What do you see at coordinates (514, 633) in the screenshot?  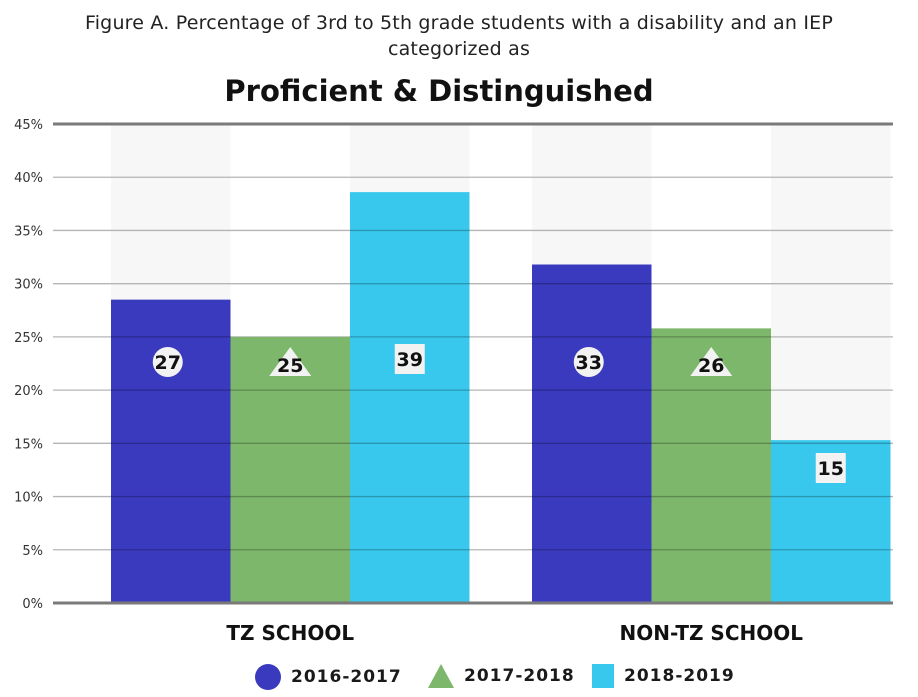 I see `x-axis-labels: TZ SCHOOL NON-TZ SCHOOL` at bounding box center [514, 633].